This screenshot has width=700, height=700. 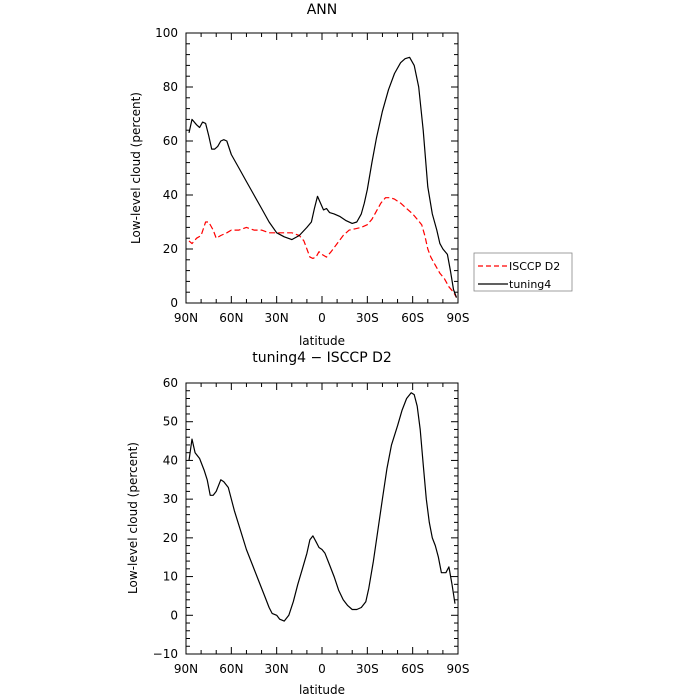 I want to click on chart-title: ANN, so click(x=322, y=10).